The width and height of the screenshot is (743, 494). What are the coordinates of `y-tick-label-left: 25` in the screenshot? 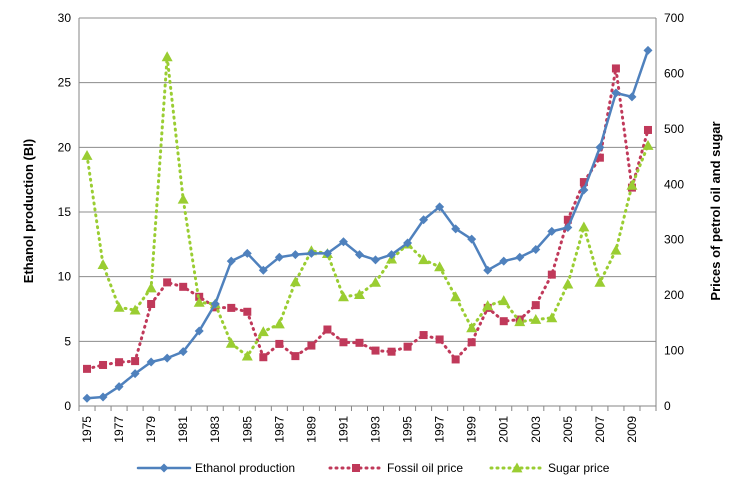 It's located at (65, 83).